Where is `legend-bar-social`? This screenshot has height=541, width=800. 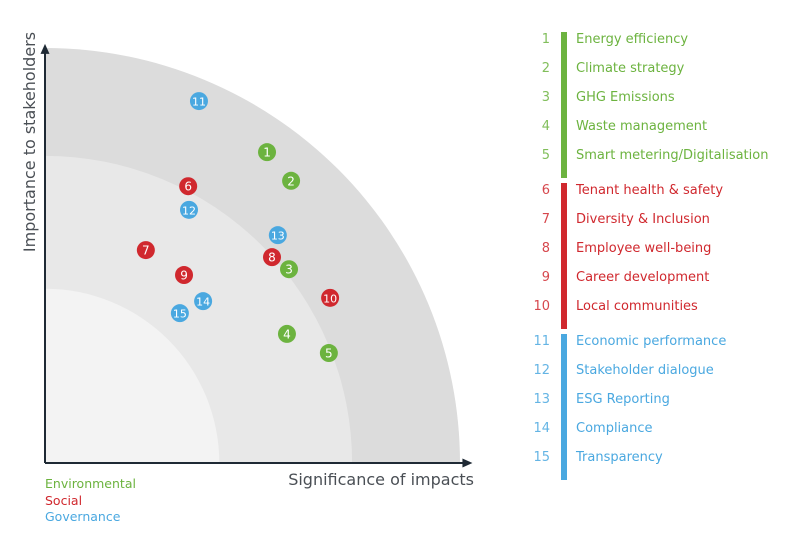
legend-bar-social is located at coordinates (564, 256).